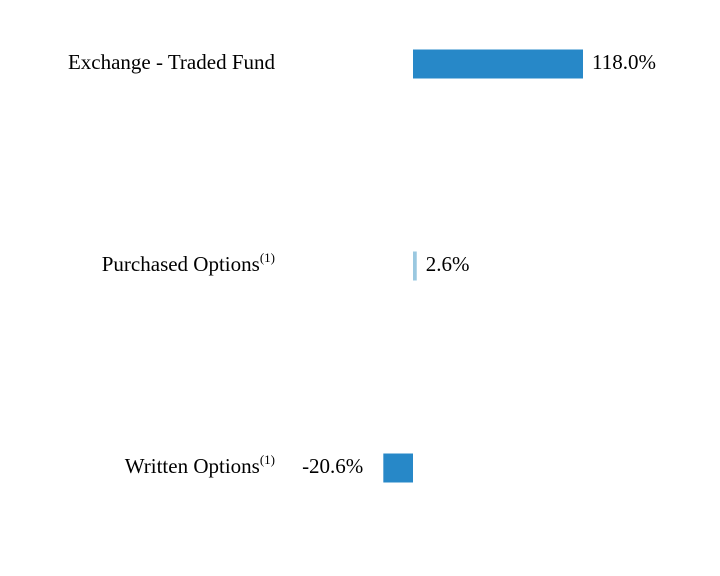 The image size is (720, 576). What do you see at coordinates (332, 466) in the screenshot?
I see `value-label: -20.6%` at bounding box center [332, 466].